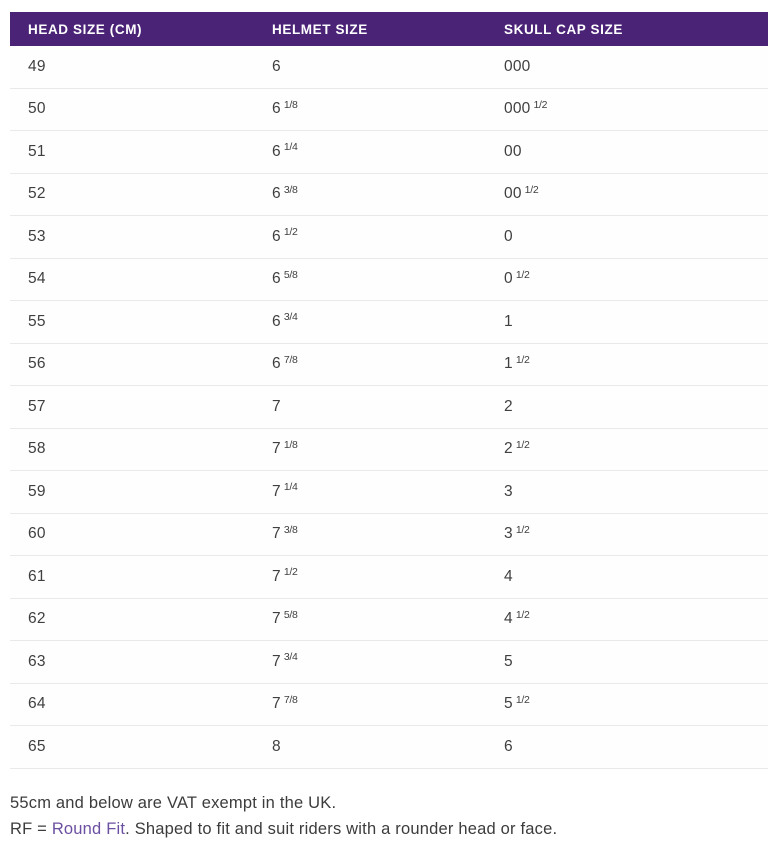 The image size is (778, 850). What do you see at coordinates (636, 618) in the screenshot?
I see `skull-cap-size-cell: 4 1/2` at bounding box center [636, 618].